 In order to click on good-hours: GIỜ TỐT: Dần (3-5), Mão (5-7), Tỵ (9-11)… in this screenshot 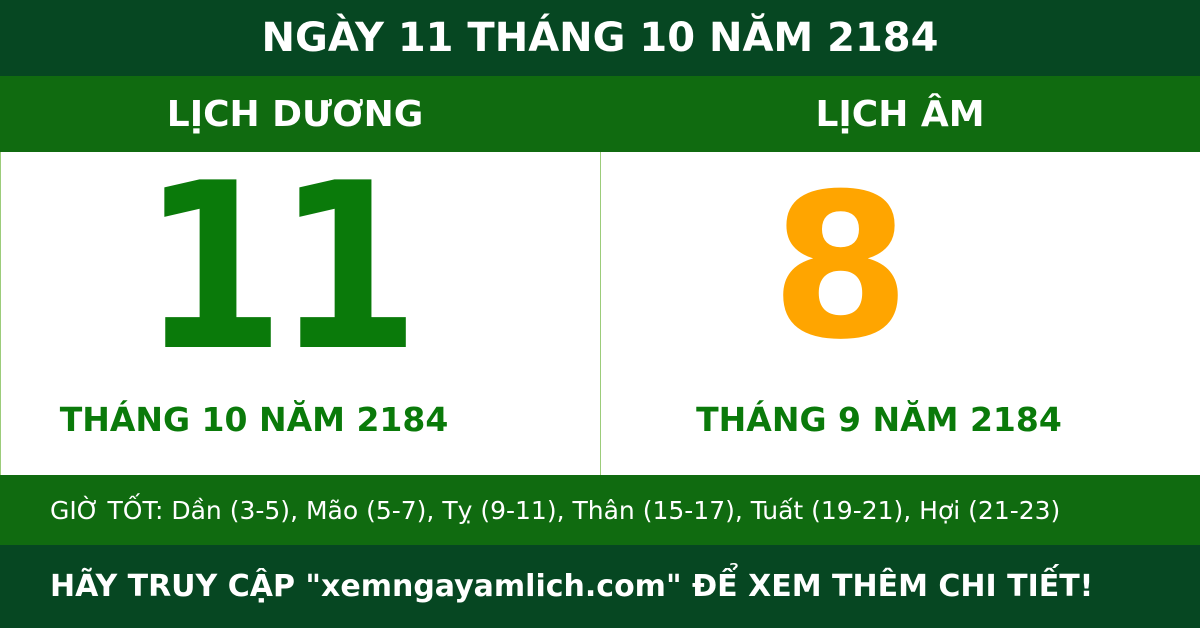, I will do `click(600, 510)`.